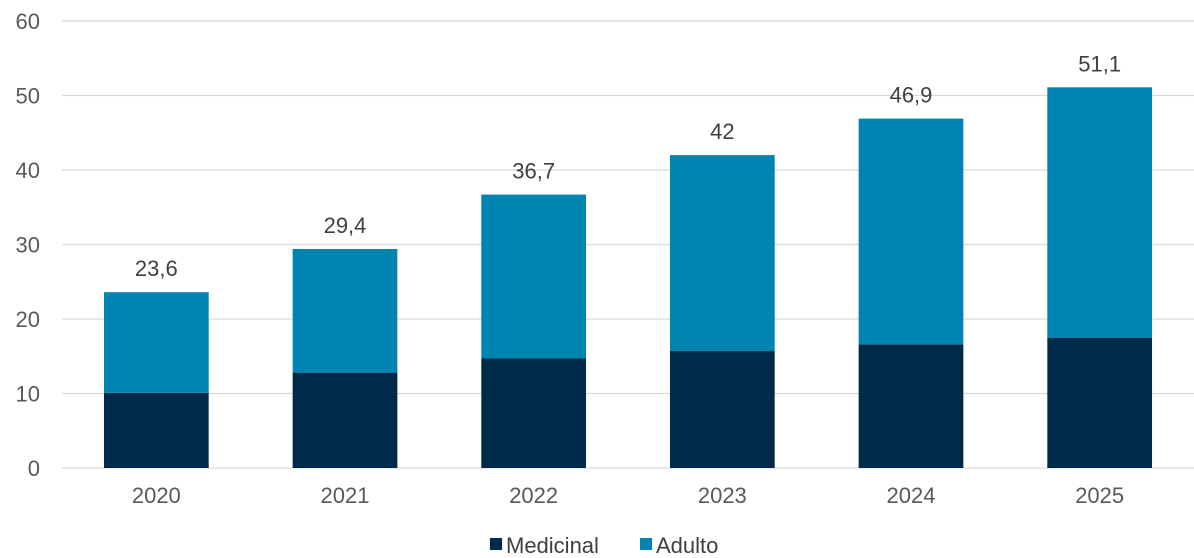 The image size is (1194, 558). I want to click on x-tick-label-2023: 2023, so click(722, 495).